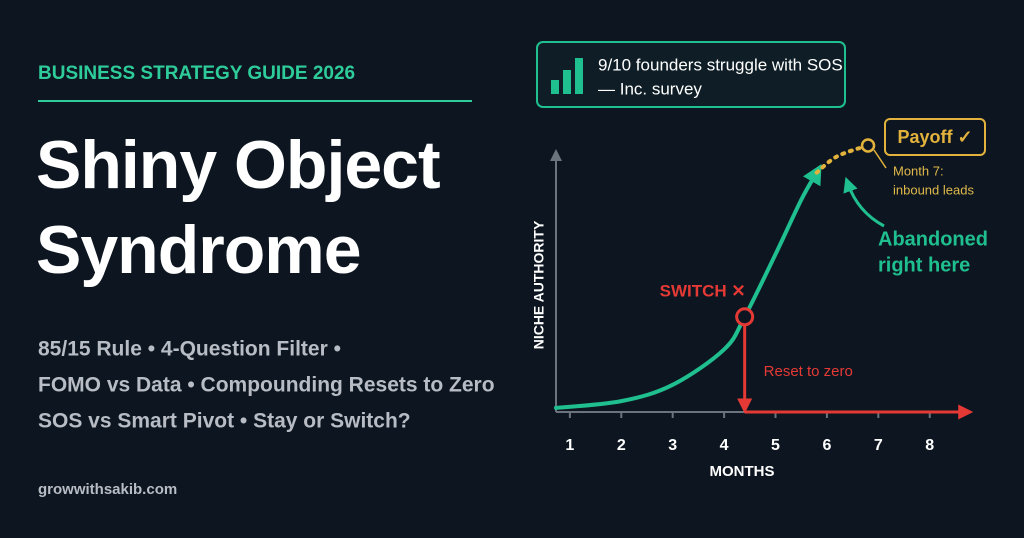 Image resolution: width=1024 pixels, height=538 pixels. I want to click on topic: 85/15 Rule • 4-Question Filter •, so click(189, 349).